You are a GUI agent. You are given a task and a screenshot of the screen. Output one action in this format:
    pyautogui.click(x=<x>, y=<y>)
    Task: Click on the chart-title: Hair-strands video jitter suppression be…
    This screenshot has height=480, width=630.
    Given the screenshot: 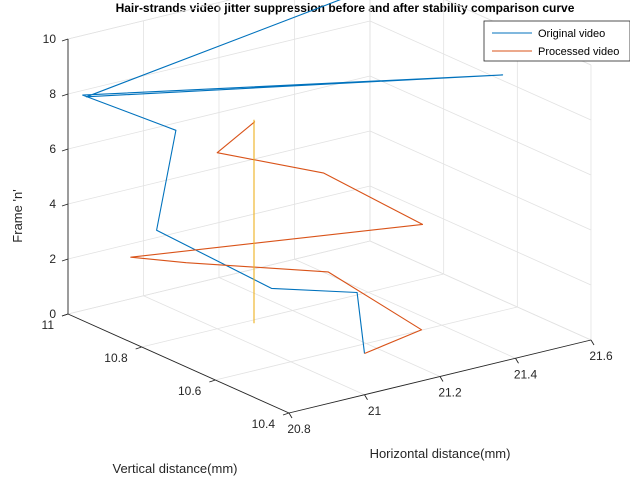 What is the action you would take?
    pyautogui.click(x=345, y=8)
    